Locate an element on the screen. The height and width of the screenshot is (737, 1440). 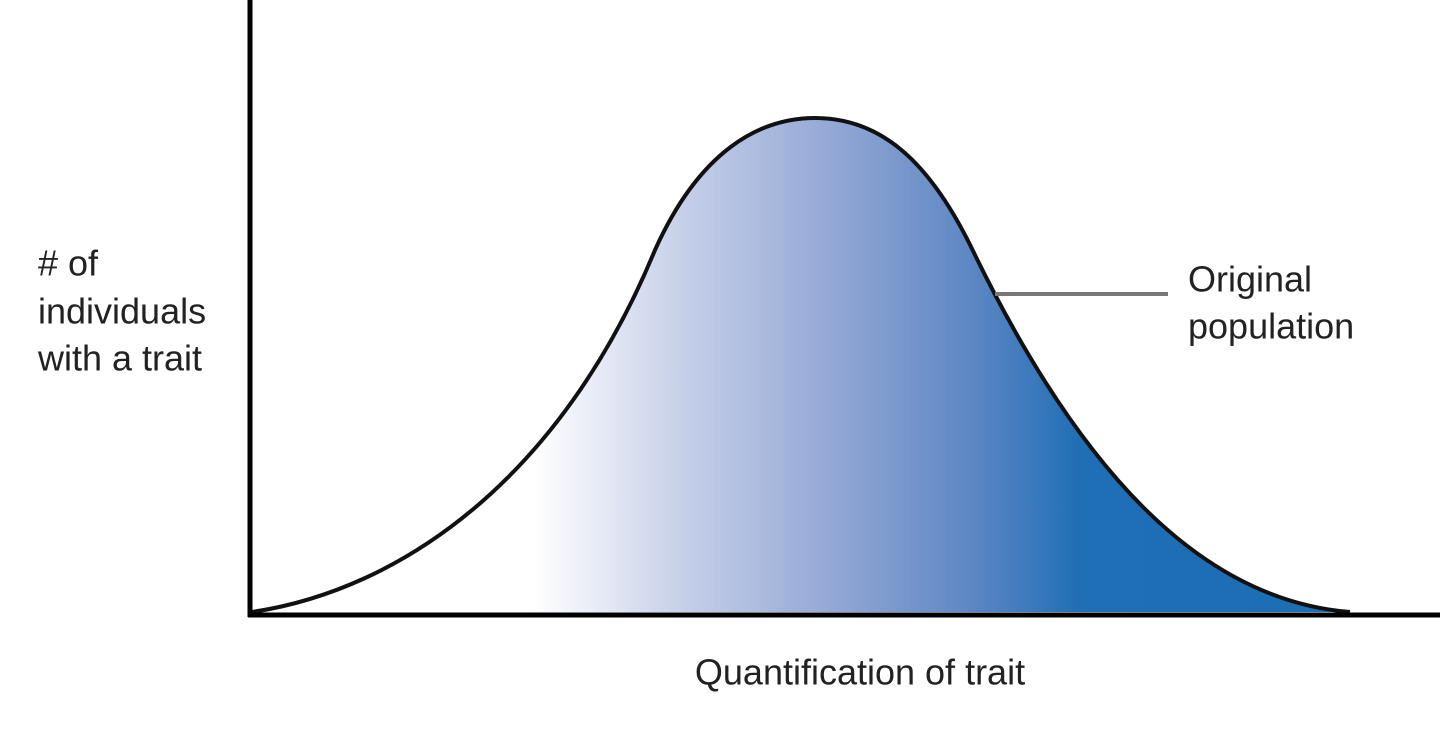
y-axis-label: # of is located at coordinates (68, 263).